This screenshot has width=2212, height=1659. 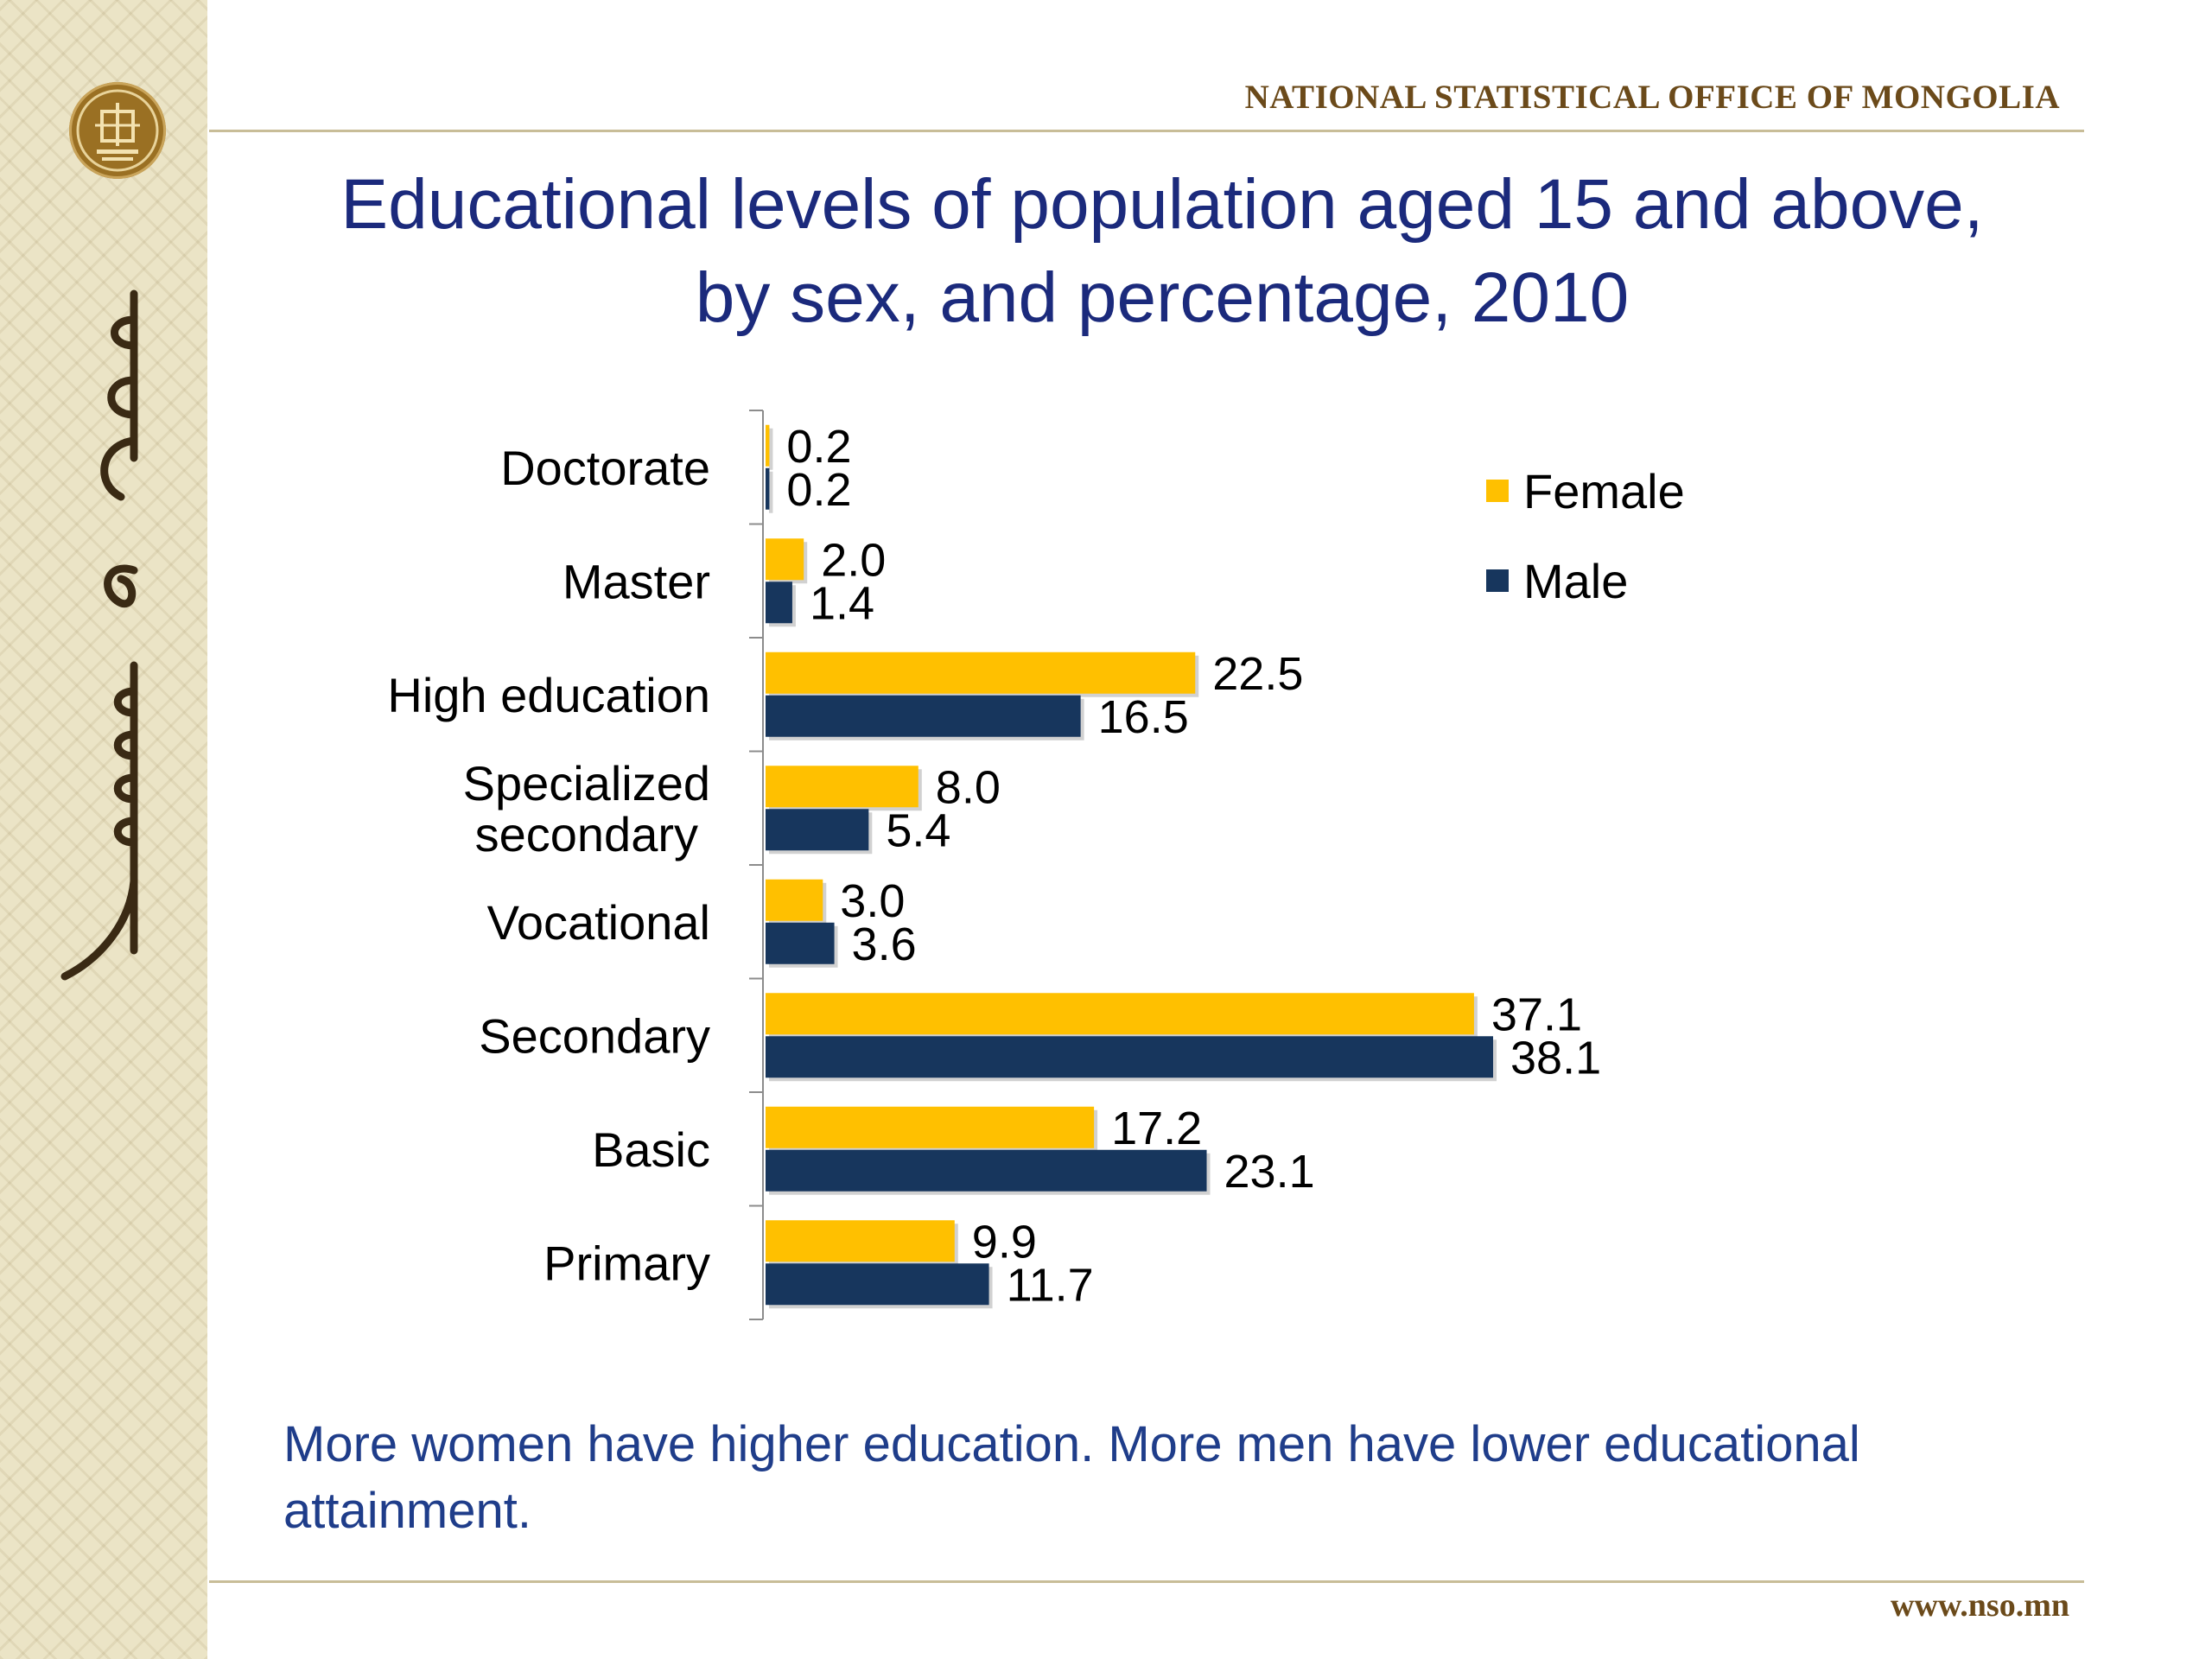 I want to click on nso-emblem-icon, so click(x=117, y=130).